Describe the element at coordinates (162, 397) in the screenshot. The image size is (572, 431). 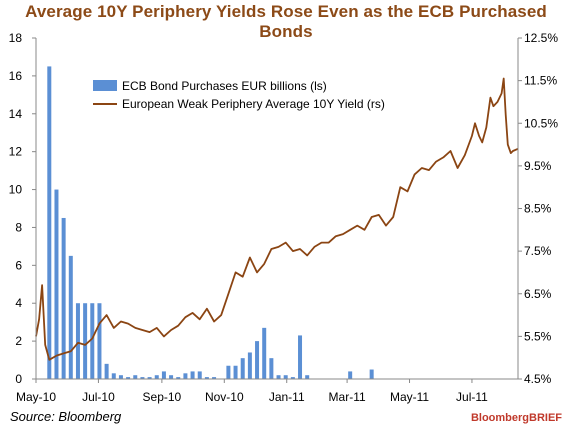
I see `x-tick-label: Sep-10` at that location.